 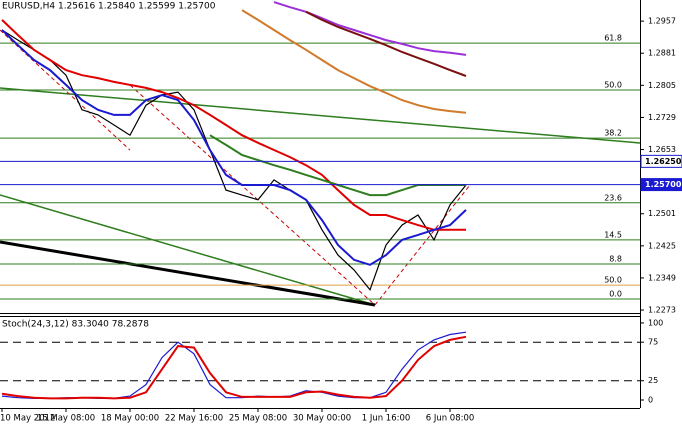 I want to click on y-tick-label: 1.2729, so click(x=662, y=117).